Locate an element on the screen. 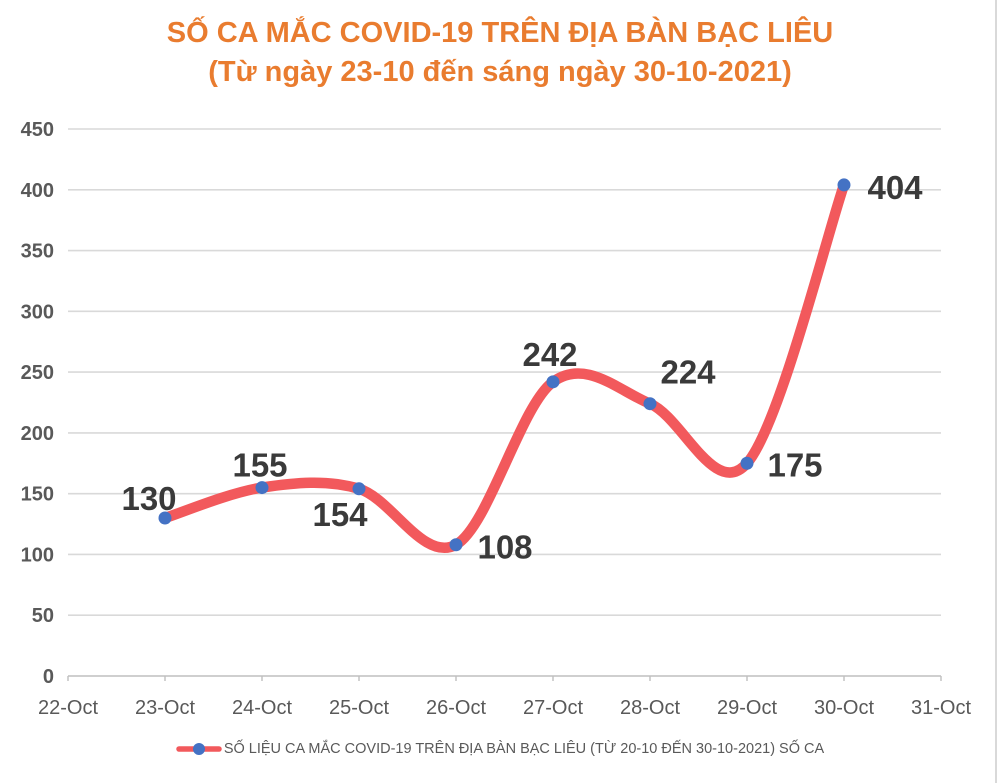 The height and width of the screenshot is (783, 1000). x-axis-tick-label: 30-Oct is located at coordinates (844, 708).